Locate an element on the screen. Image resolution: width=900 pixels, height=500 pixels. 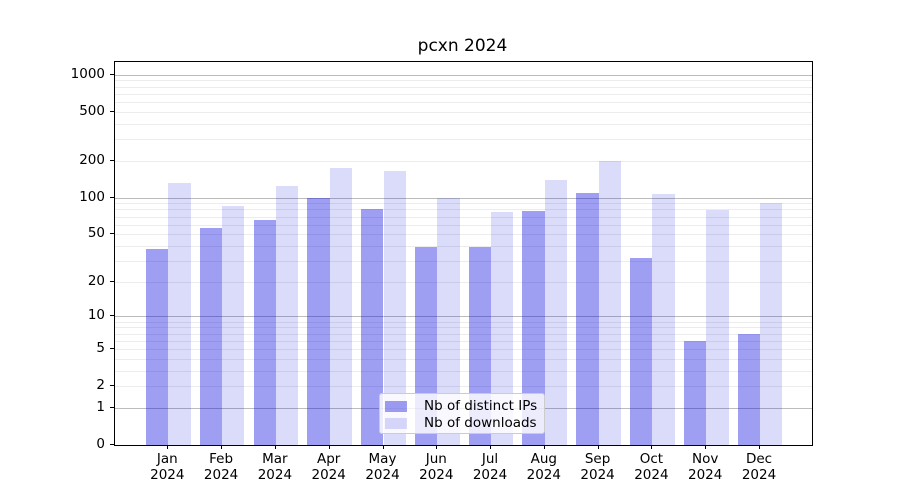
x-tick-label: Feb 2024 is located at coordinates (221, 467).